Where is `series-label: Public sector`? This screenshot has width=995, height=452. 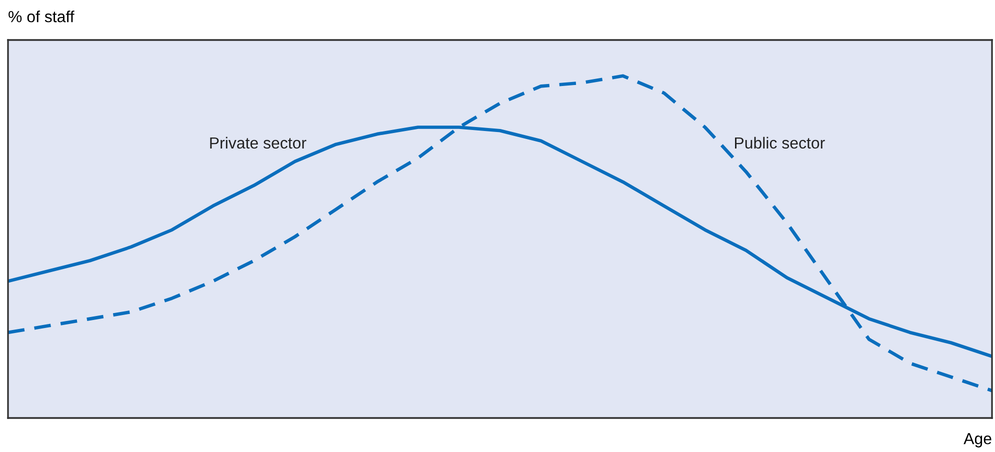
series-label: Public sector is located at coordinates (780, 142).